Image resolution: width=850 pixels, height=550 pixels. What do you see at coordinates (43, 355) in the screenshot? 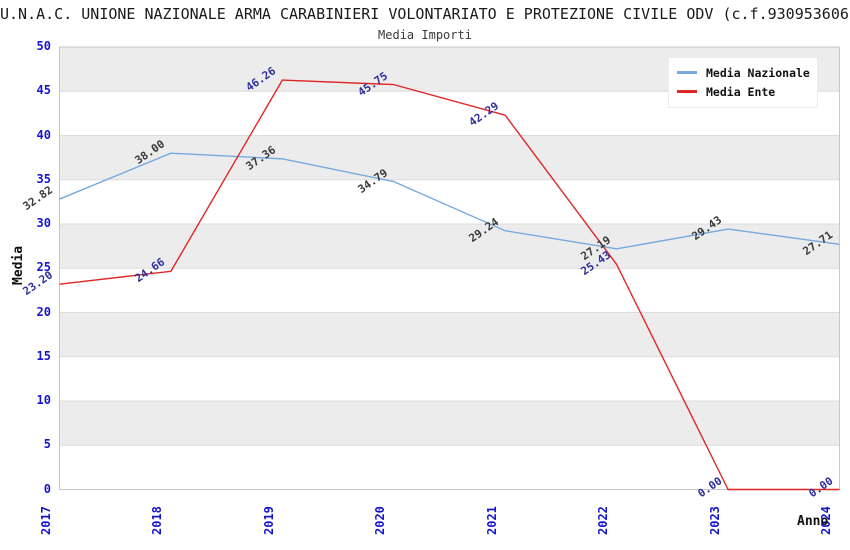
I see `y-tick-label: 15` at bounding box center [43, 355].